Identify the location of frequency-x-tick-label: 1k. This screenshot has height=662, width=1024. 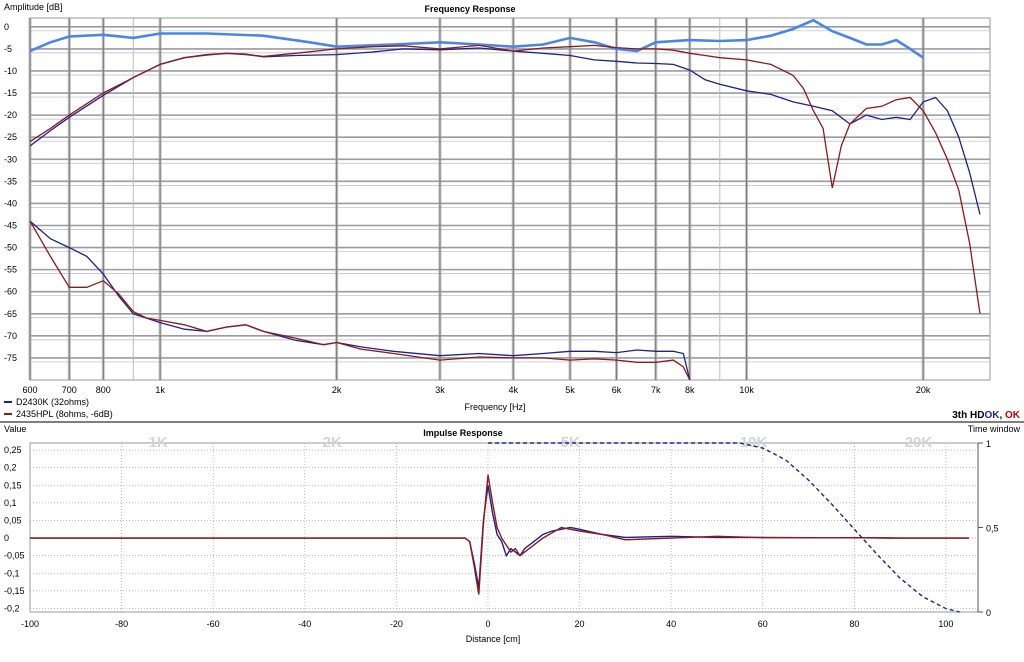
(160, 390).